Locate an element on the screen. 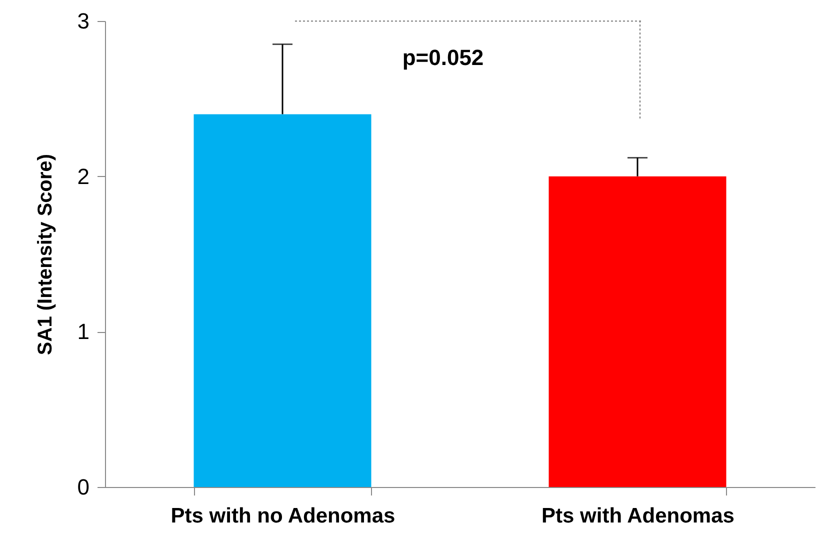 Image resolution: width=823 pixels, height=543 pixels. y-tick-label: 0 is located at coordinates (83, 487).